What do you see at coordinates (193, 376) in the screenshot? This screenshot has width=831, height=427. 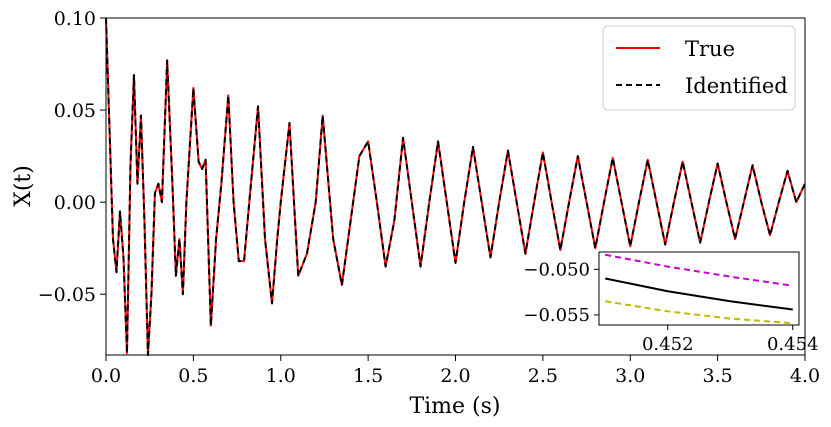 I see `x-tick-label: 0.5` at bounding box center [193, 376].